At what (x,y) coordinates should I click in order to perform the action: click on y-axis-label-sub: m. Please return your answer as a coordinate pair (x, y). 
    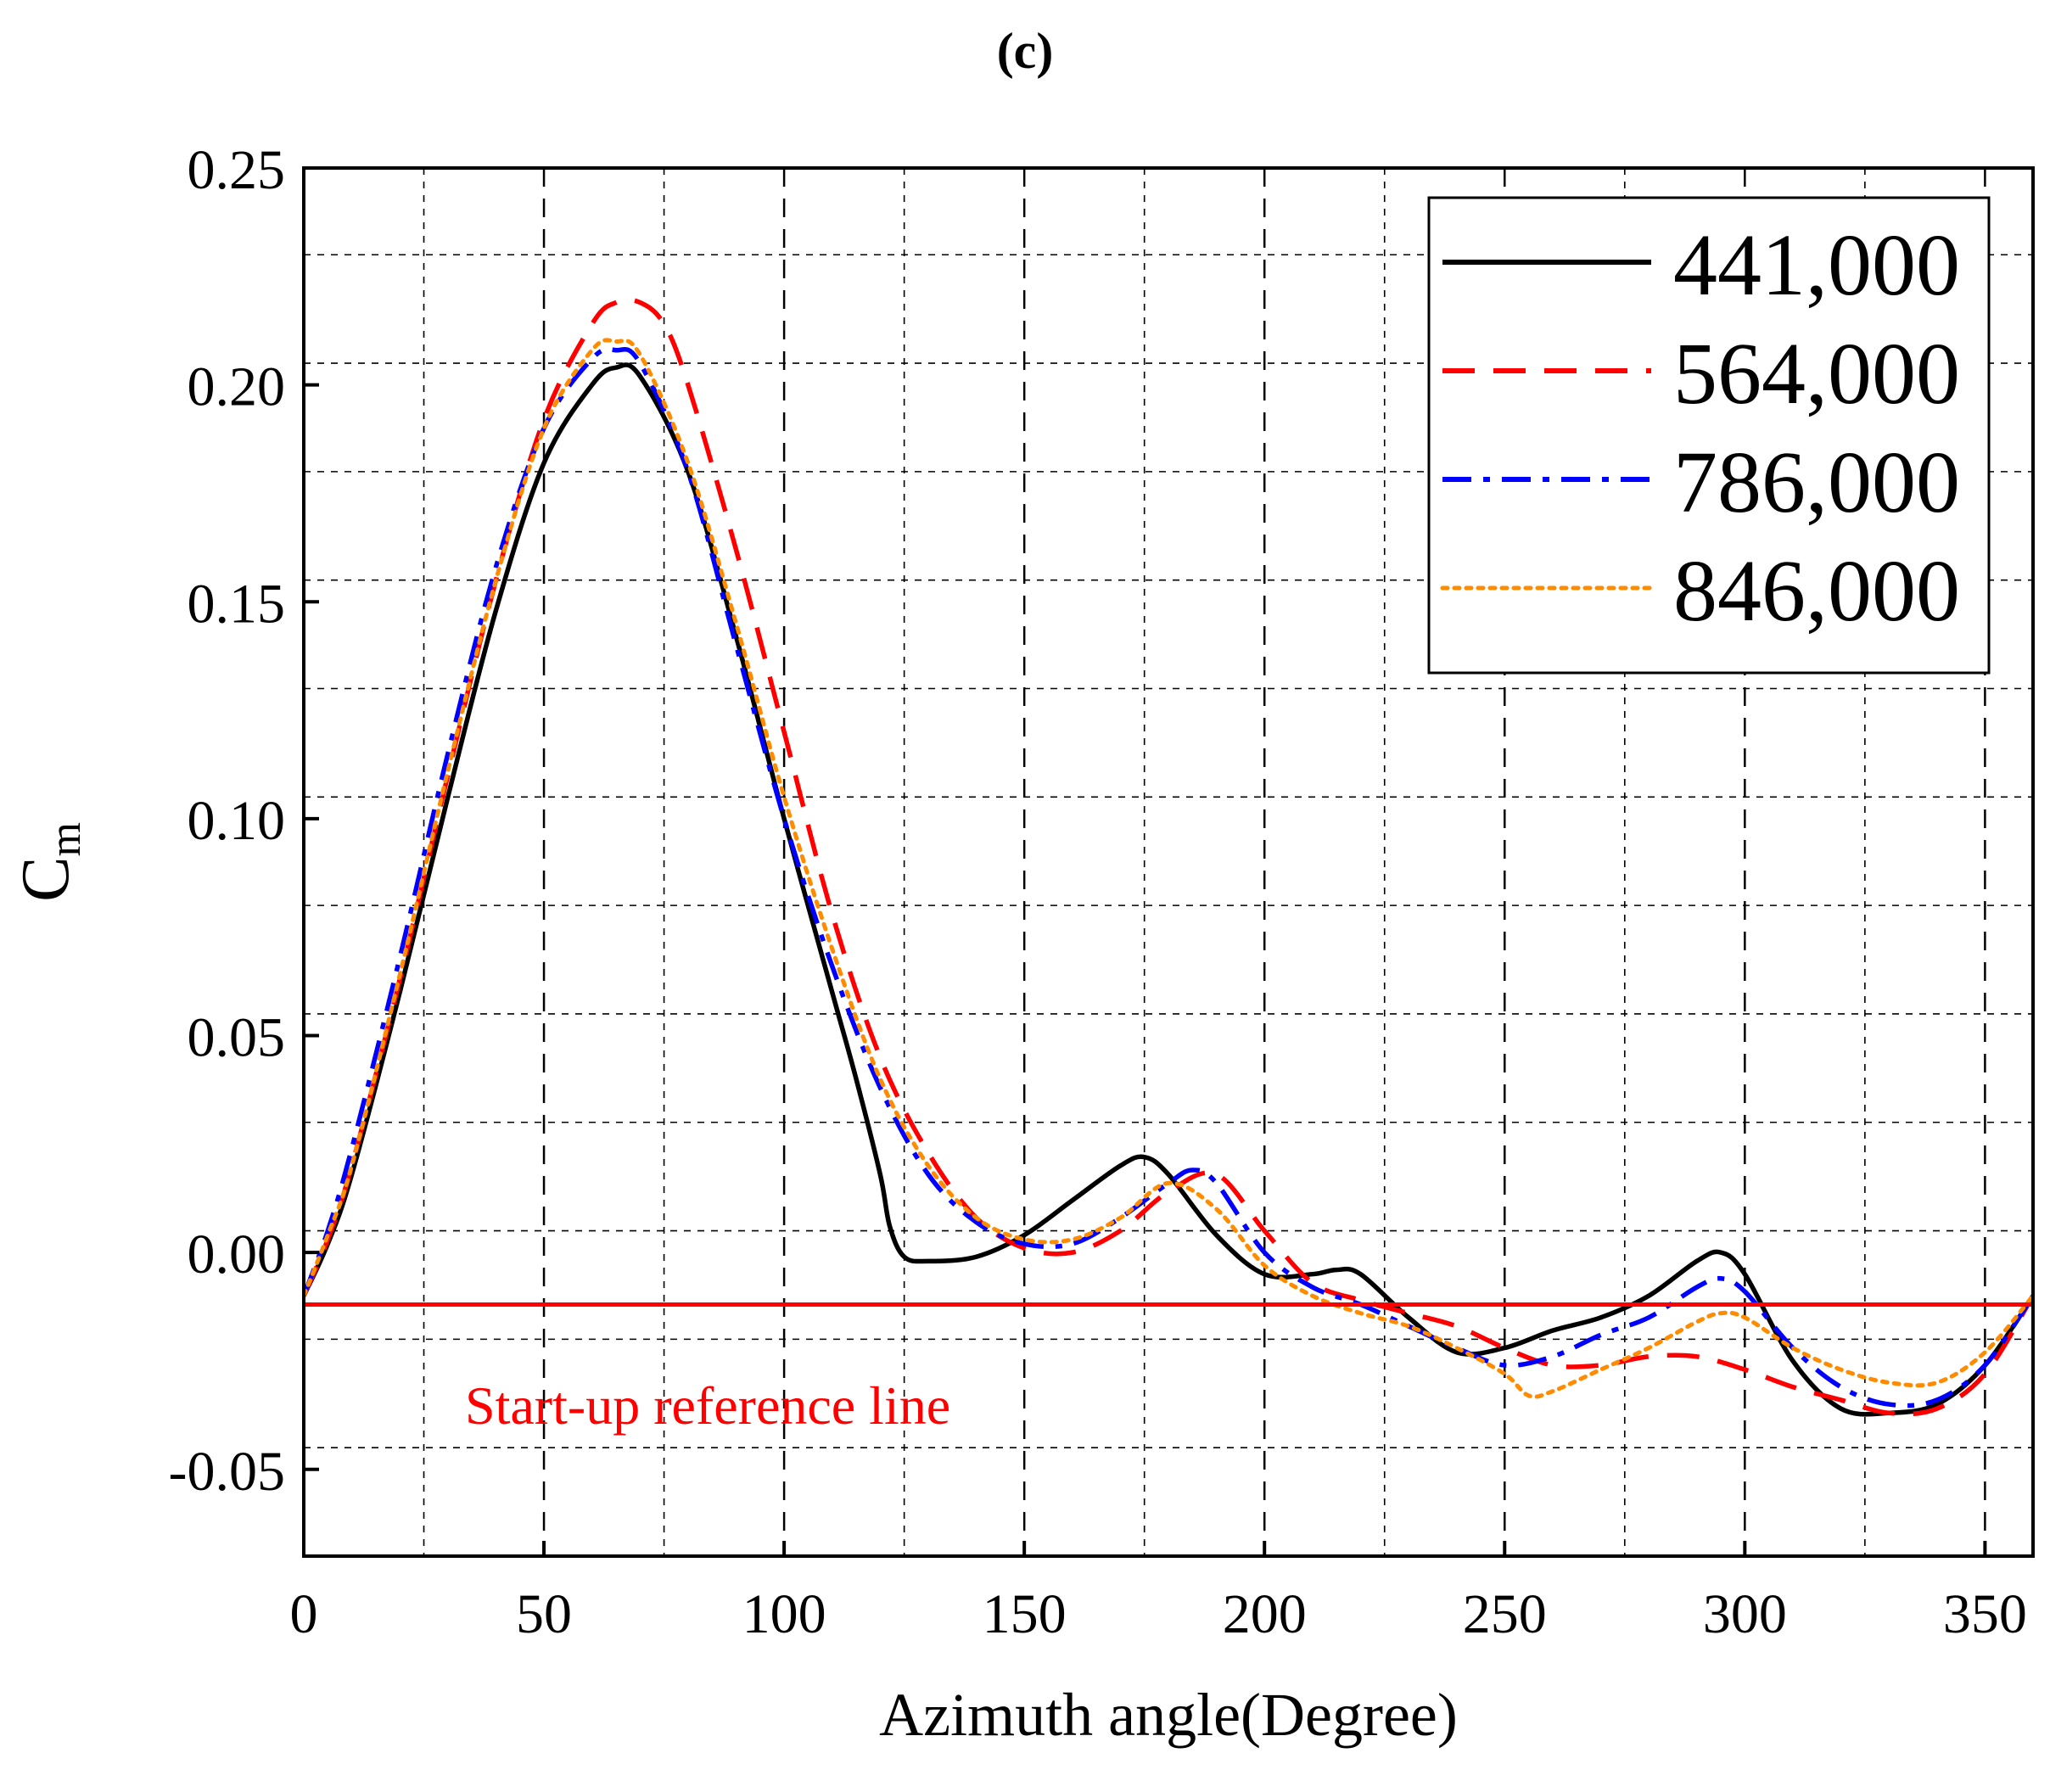
    Looking at the image, I should click on (66, 839).